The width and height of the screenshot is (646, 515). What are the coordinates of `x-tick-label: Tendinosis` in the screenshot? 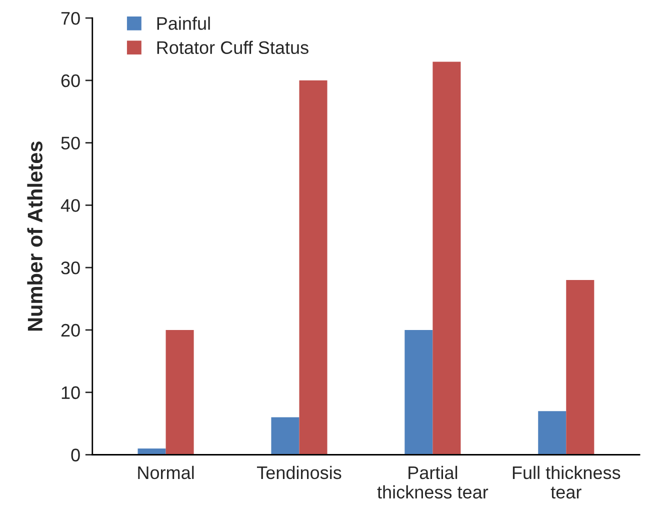 It's located at (299, 473).